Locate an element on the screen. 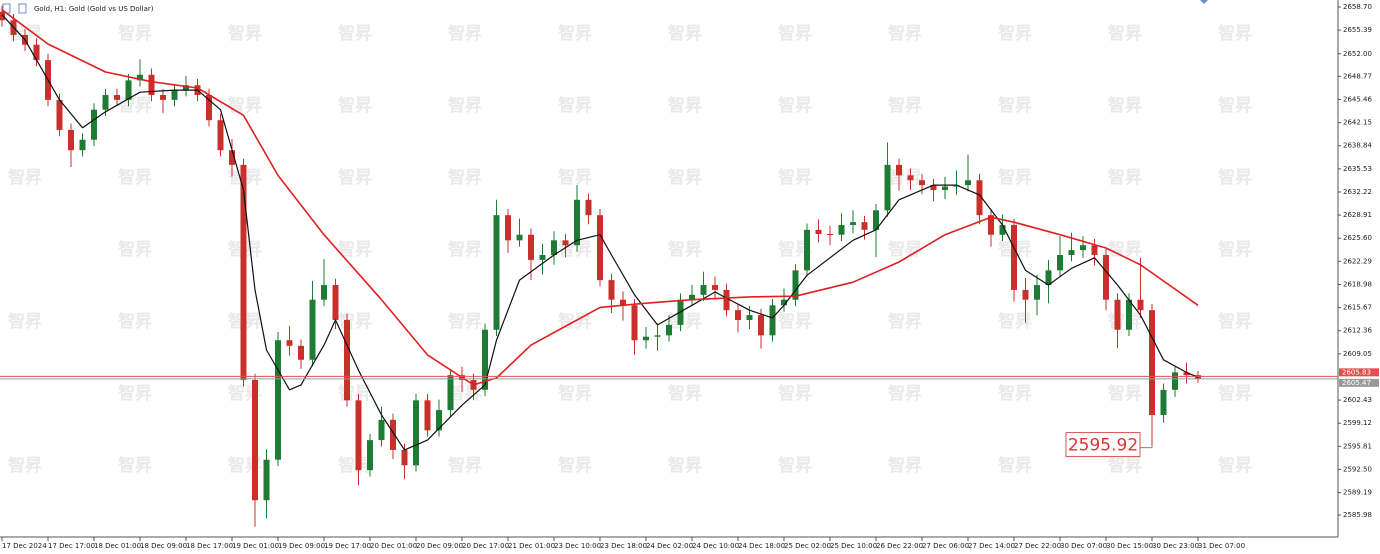 This screenshot has width=1380, height=554. icon is located at coordinates (22, 8).